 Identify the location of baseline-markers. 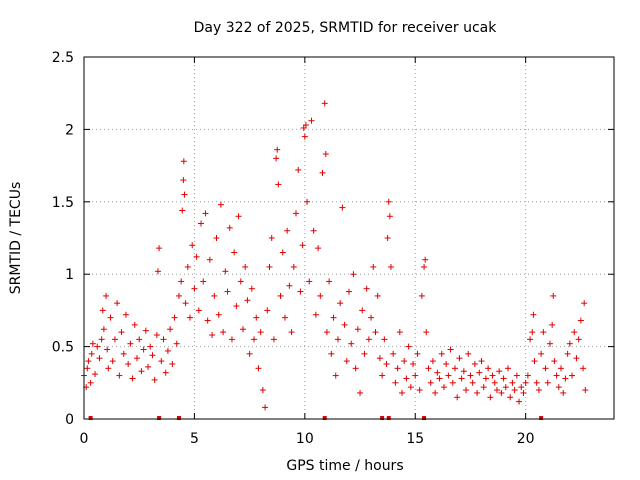
(316, 418).